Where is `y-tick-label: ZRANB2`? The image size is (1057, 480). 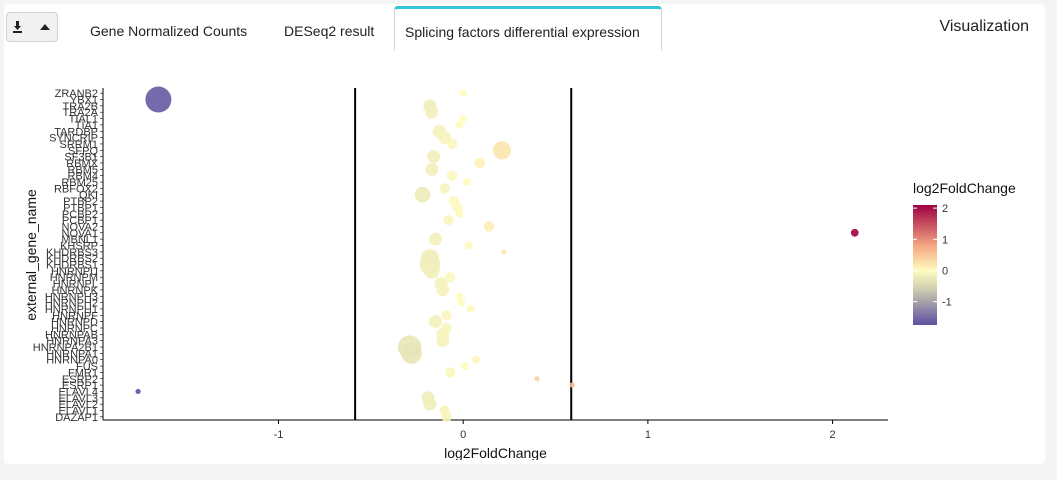
y-tick-label: ZRANB2 is located at coordinates (76, 94).